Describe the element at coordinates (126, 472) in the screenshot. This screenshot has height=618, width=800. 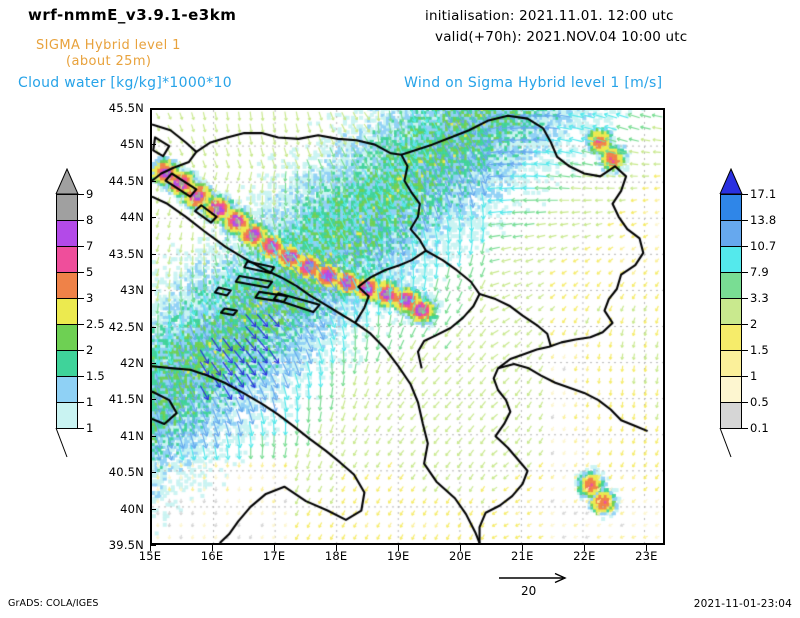
I see `latitude-tick-label: 40.5N` at that location.